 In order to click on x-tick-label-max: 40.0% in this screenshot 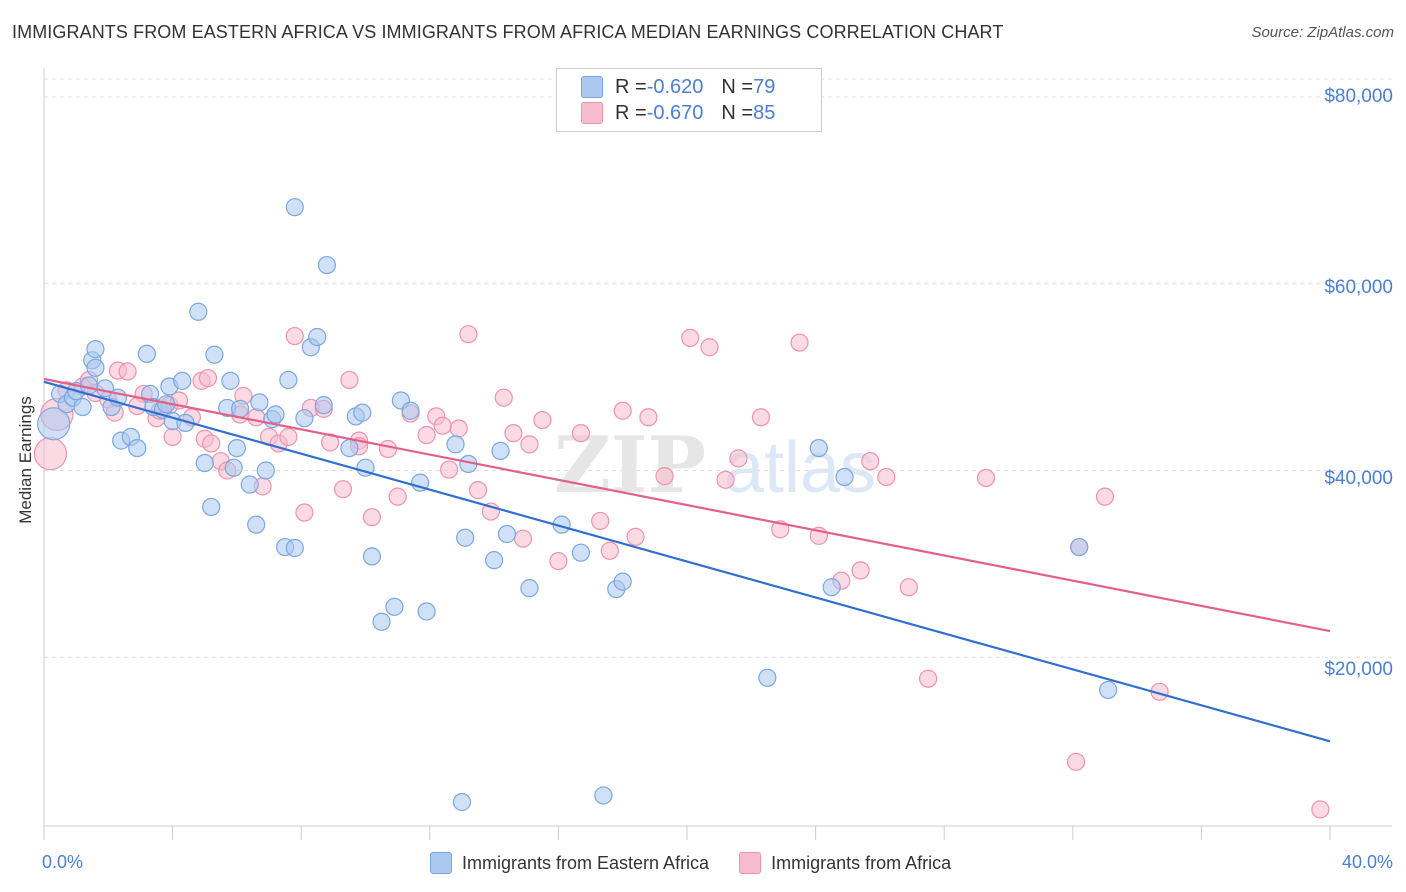, I will do `click(1367, 862)`.